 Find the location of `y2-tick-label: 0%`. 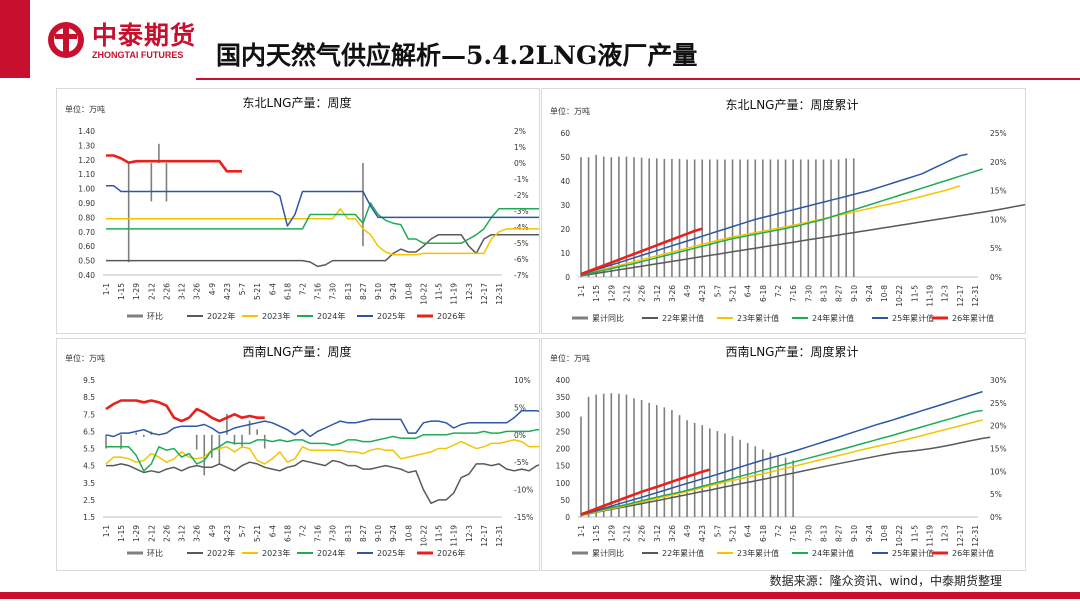

y2-tick-label: 0% is located at coordinates (520, 435).